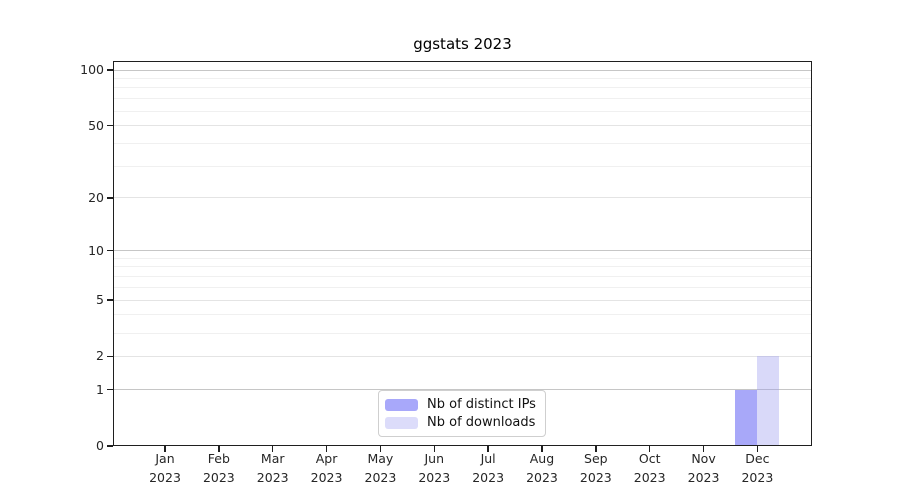  Describe the element at coordinates (380, 468) in the screenshot. I see `x-tick-label: May 2023` at that location.